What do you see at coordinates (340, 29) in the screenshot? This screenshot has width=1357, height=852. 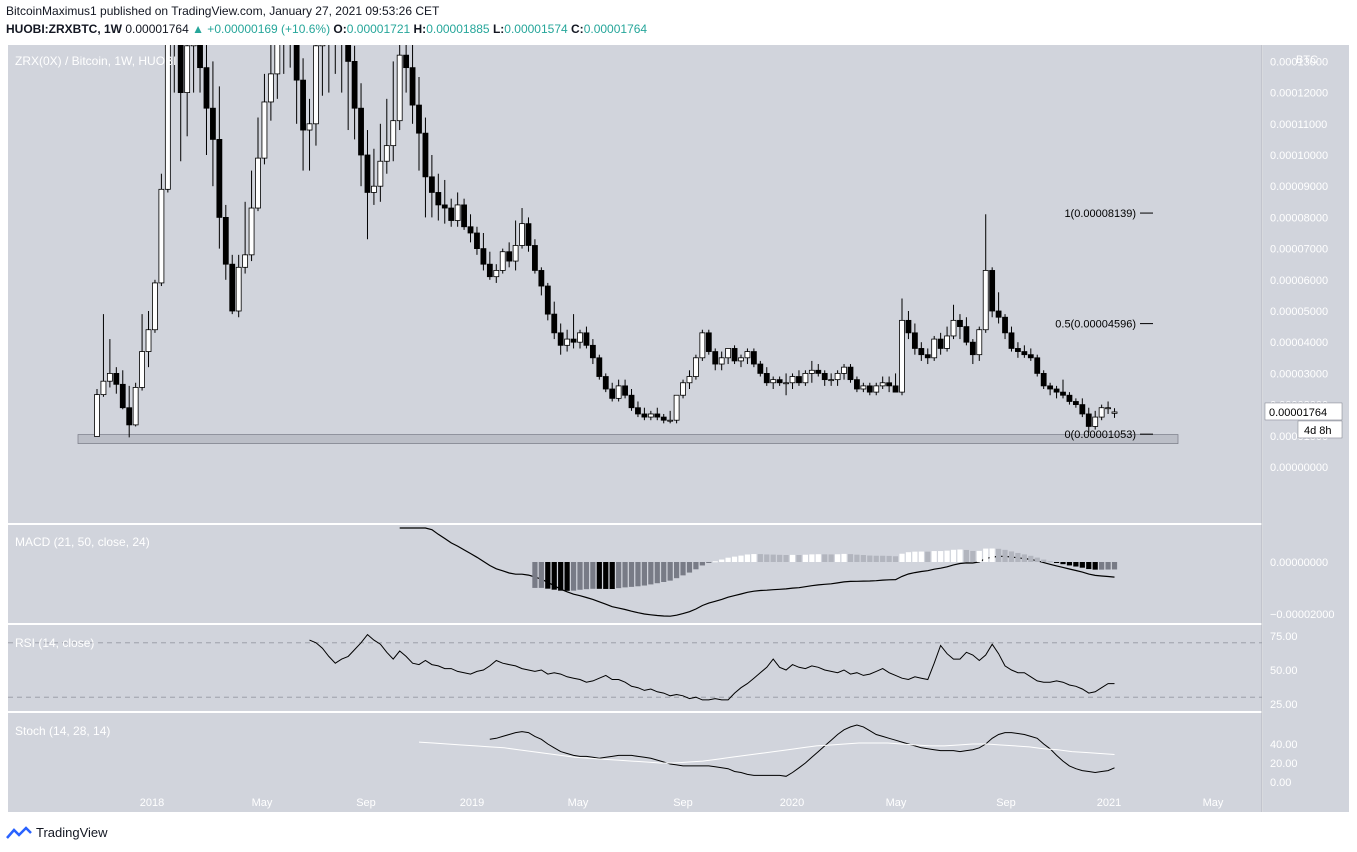 I see `open-label: O:` at bounding box center [340, 29].